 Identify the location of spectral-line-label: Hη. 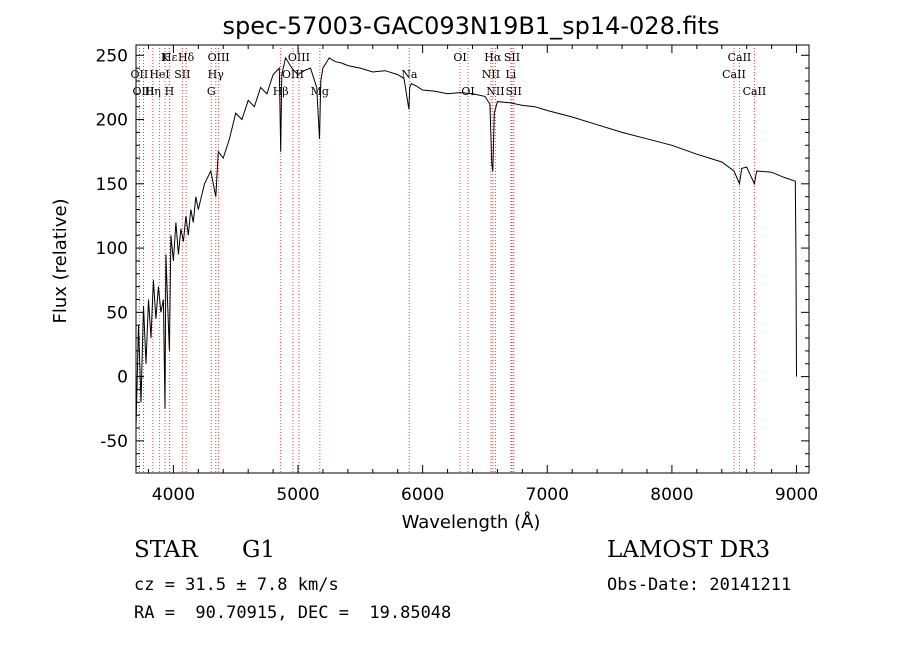
(153, 91).